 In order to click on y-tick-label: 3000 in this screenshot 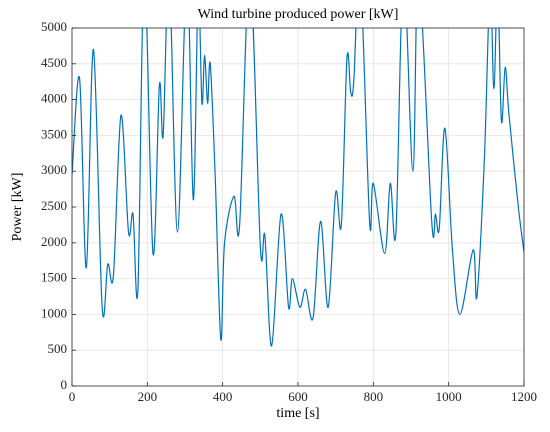, I will do `click(54, 169)`.